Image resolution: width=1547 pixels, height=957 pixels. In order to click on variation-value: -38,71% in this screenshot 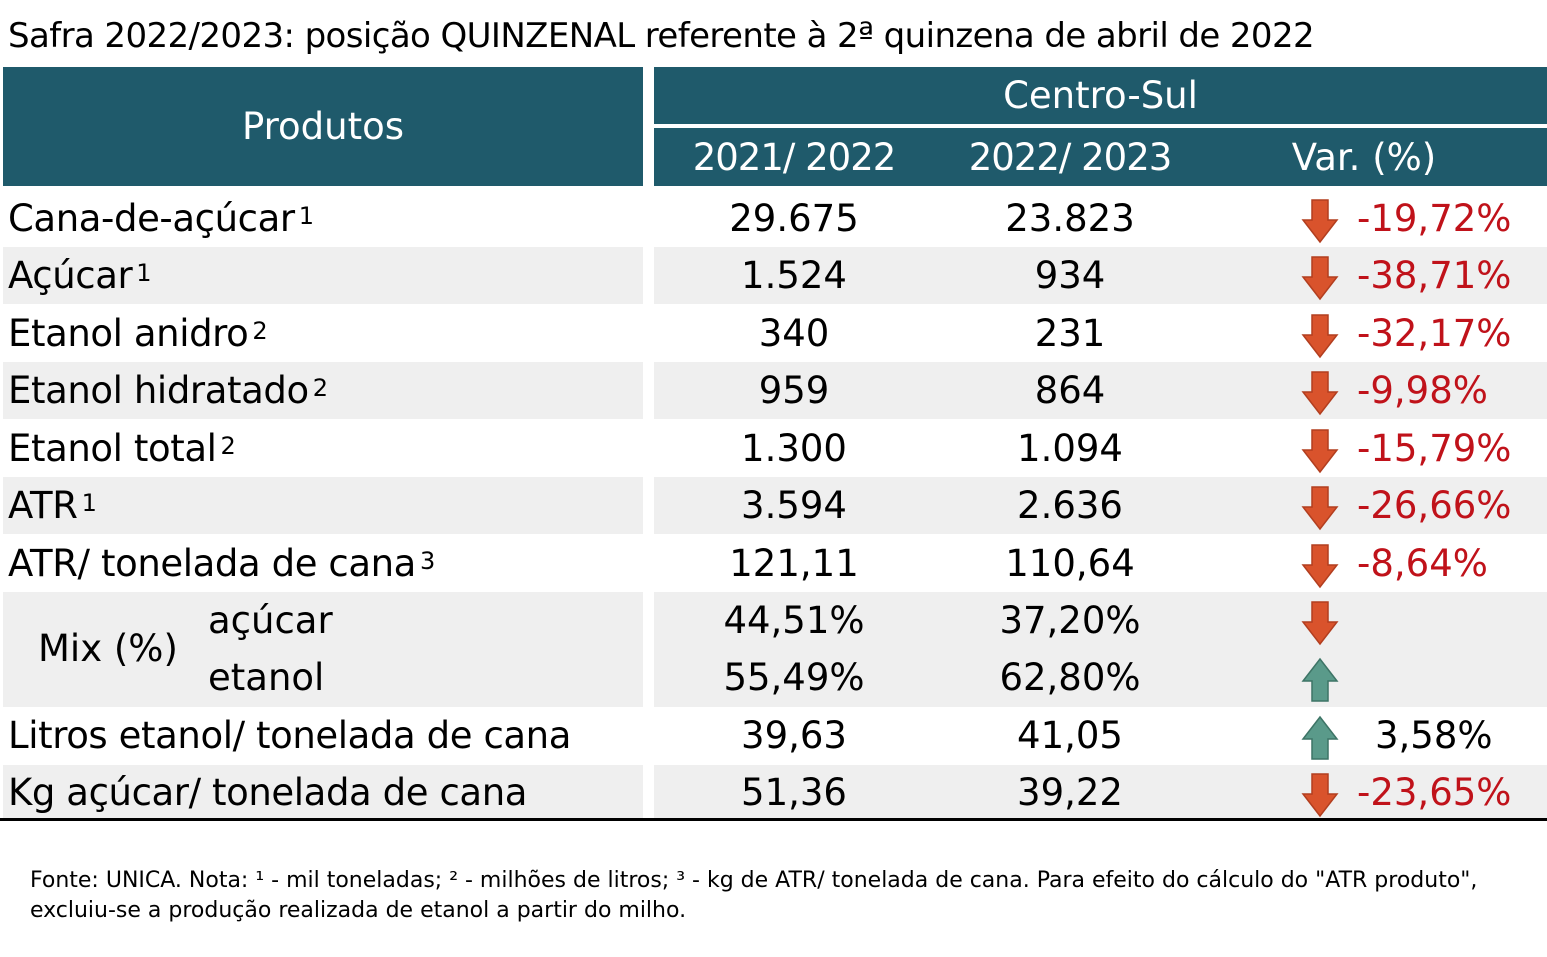, I will do `click(1434, 275)`.